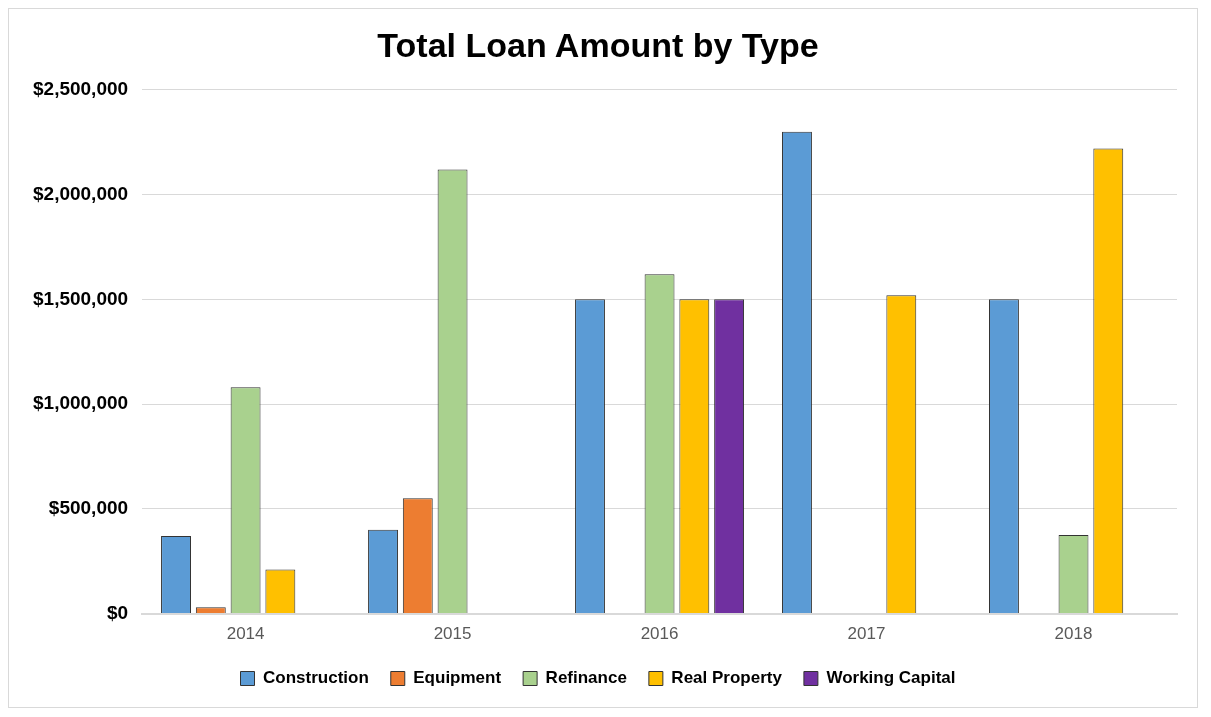 The width and height of the screenshot is (1211, 717). Describe the element at coordinates (81, 403) in the screenshot. I see `y-tick-label: $1,000,000` at that location.